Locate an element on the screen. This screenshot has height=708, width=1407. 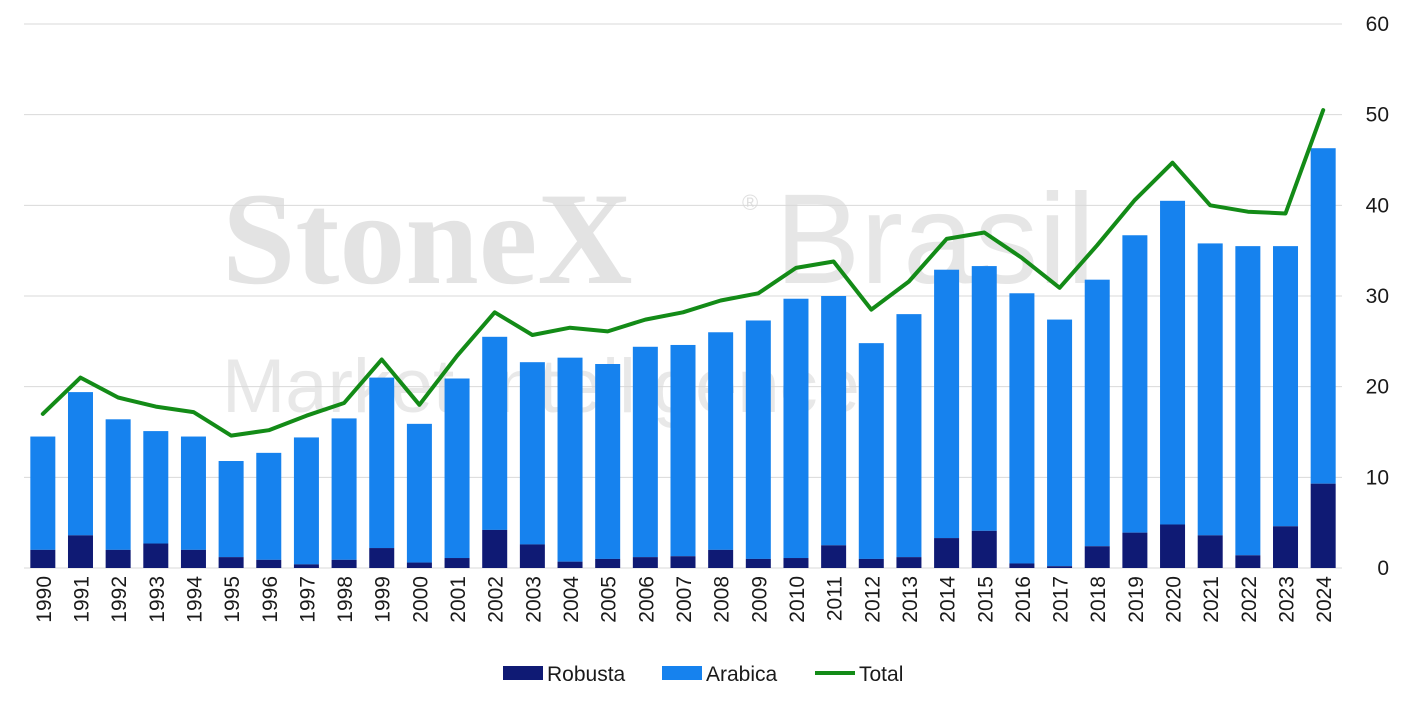
x-tick-label: 2003 is located at coordinates (533, 599).